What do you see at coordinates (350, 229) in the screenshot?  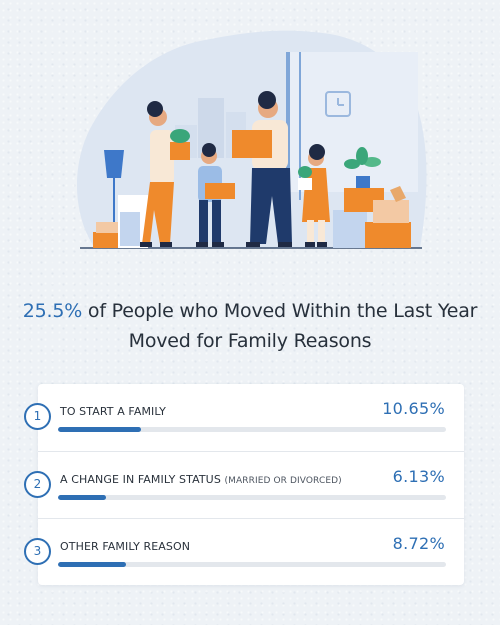 I see `stacked-boxes` at bounding box center [350, 229].